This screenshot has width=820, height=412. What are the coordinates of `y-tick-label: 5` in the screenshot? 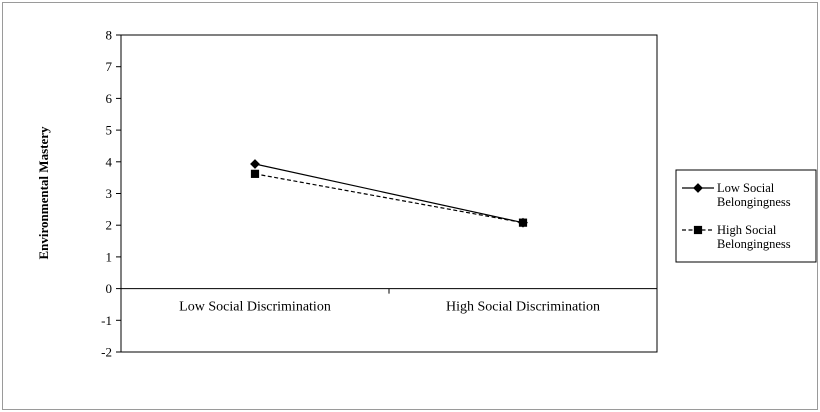 It's located at (109, 130).